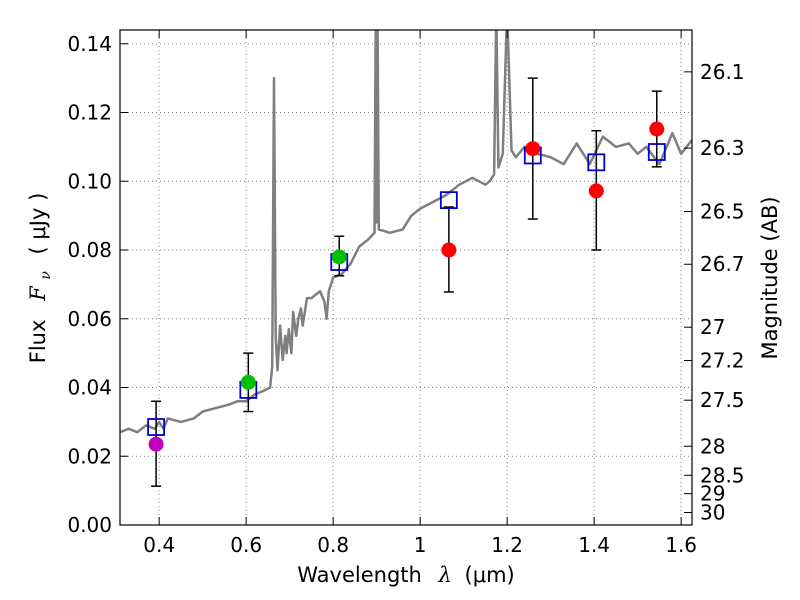 The width and height of the screenshot is (800, 600). Describe the element at coordinates (712, 494) in the screenshot. I see `y2-tick-label: 29` at that location.